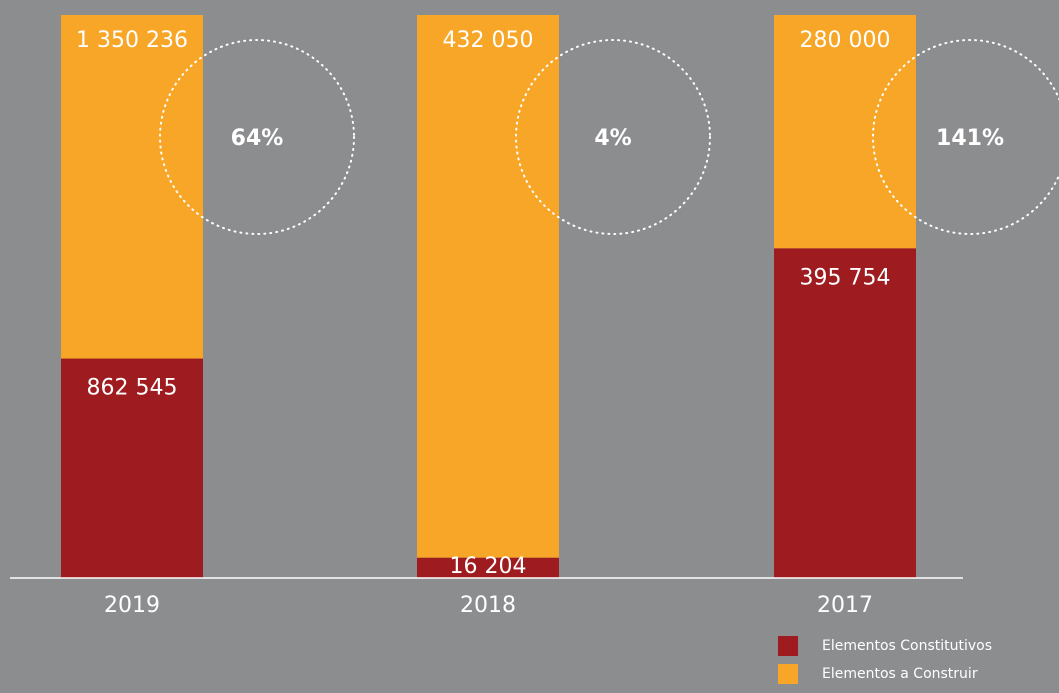 The image size is (1059, 693). Describe the element at coordinates (970, 138) in the screenshot. I see `ratio-label: 141%` at that location.